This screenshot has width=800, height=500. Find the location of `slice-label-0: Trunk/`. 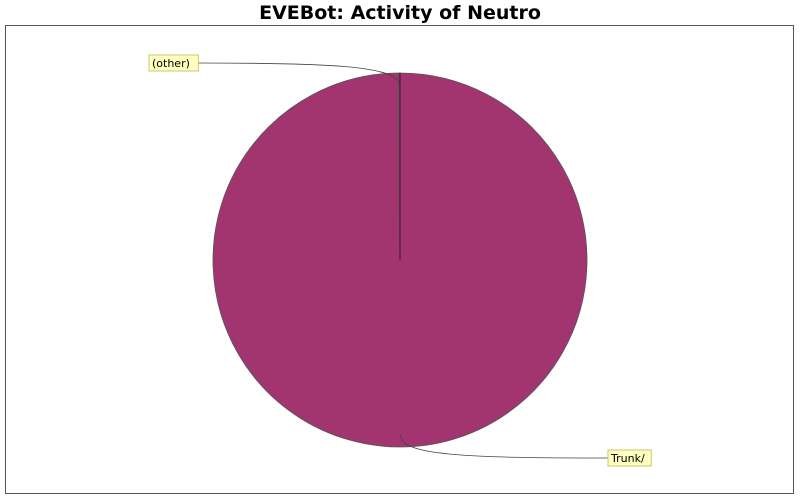

slice-label-0: Trunk/ is located at coordinates (627, 458).